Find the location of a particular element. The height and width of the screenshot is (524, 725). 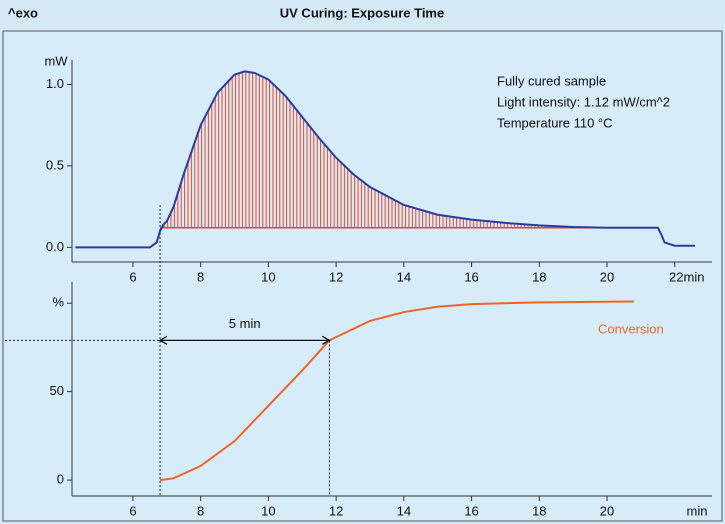

chart-title: UV Curing: Exposure Time is located at coordinates (362, 12).